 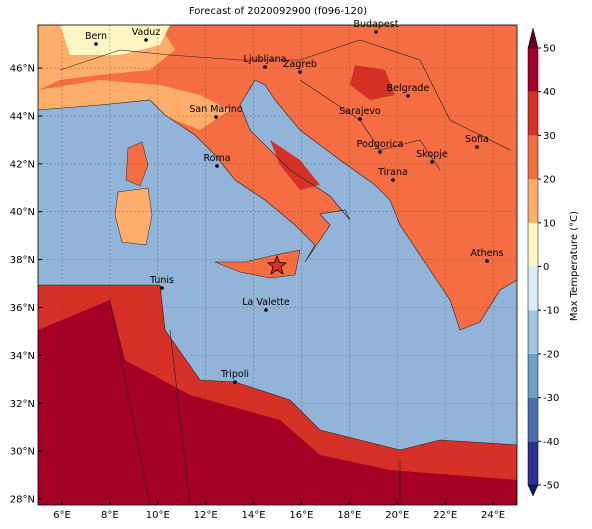 What do you see at coordinates (551, 398) in the screenshot?
I see `colorbar-tick-label: -30` at bounding box center [551, 398].